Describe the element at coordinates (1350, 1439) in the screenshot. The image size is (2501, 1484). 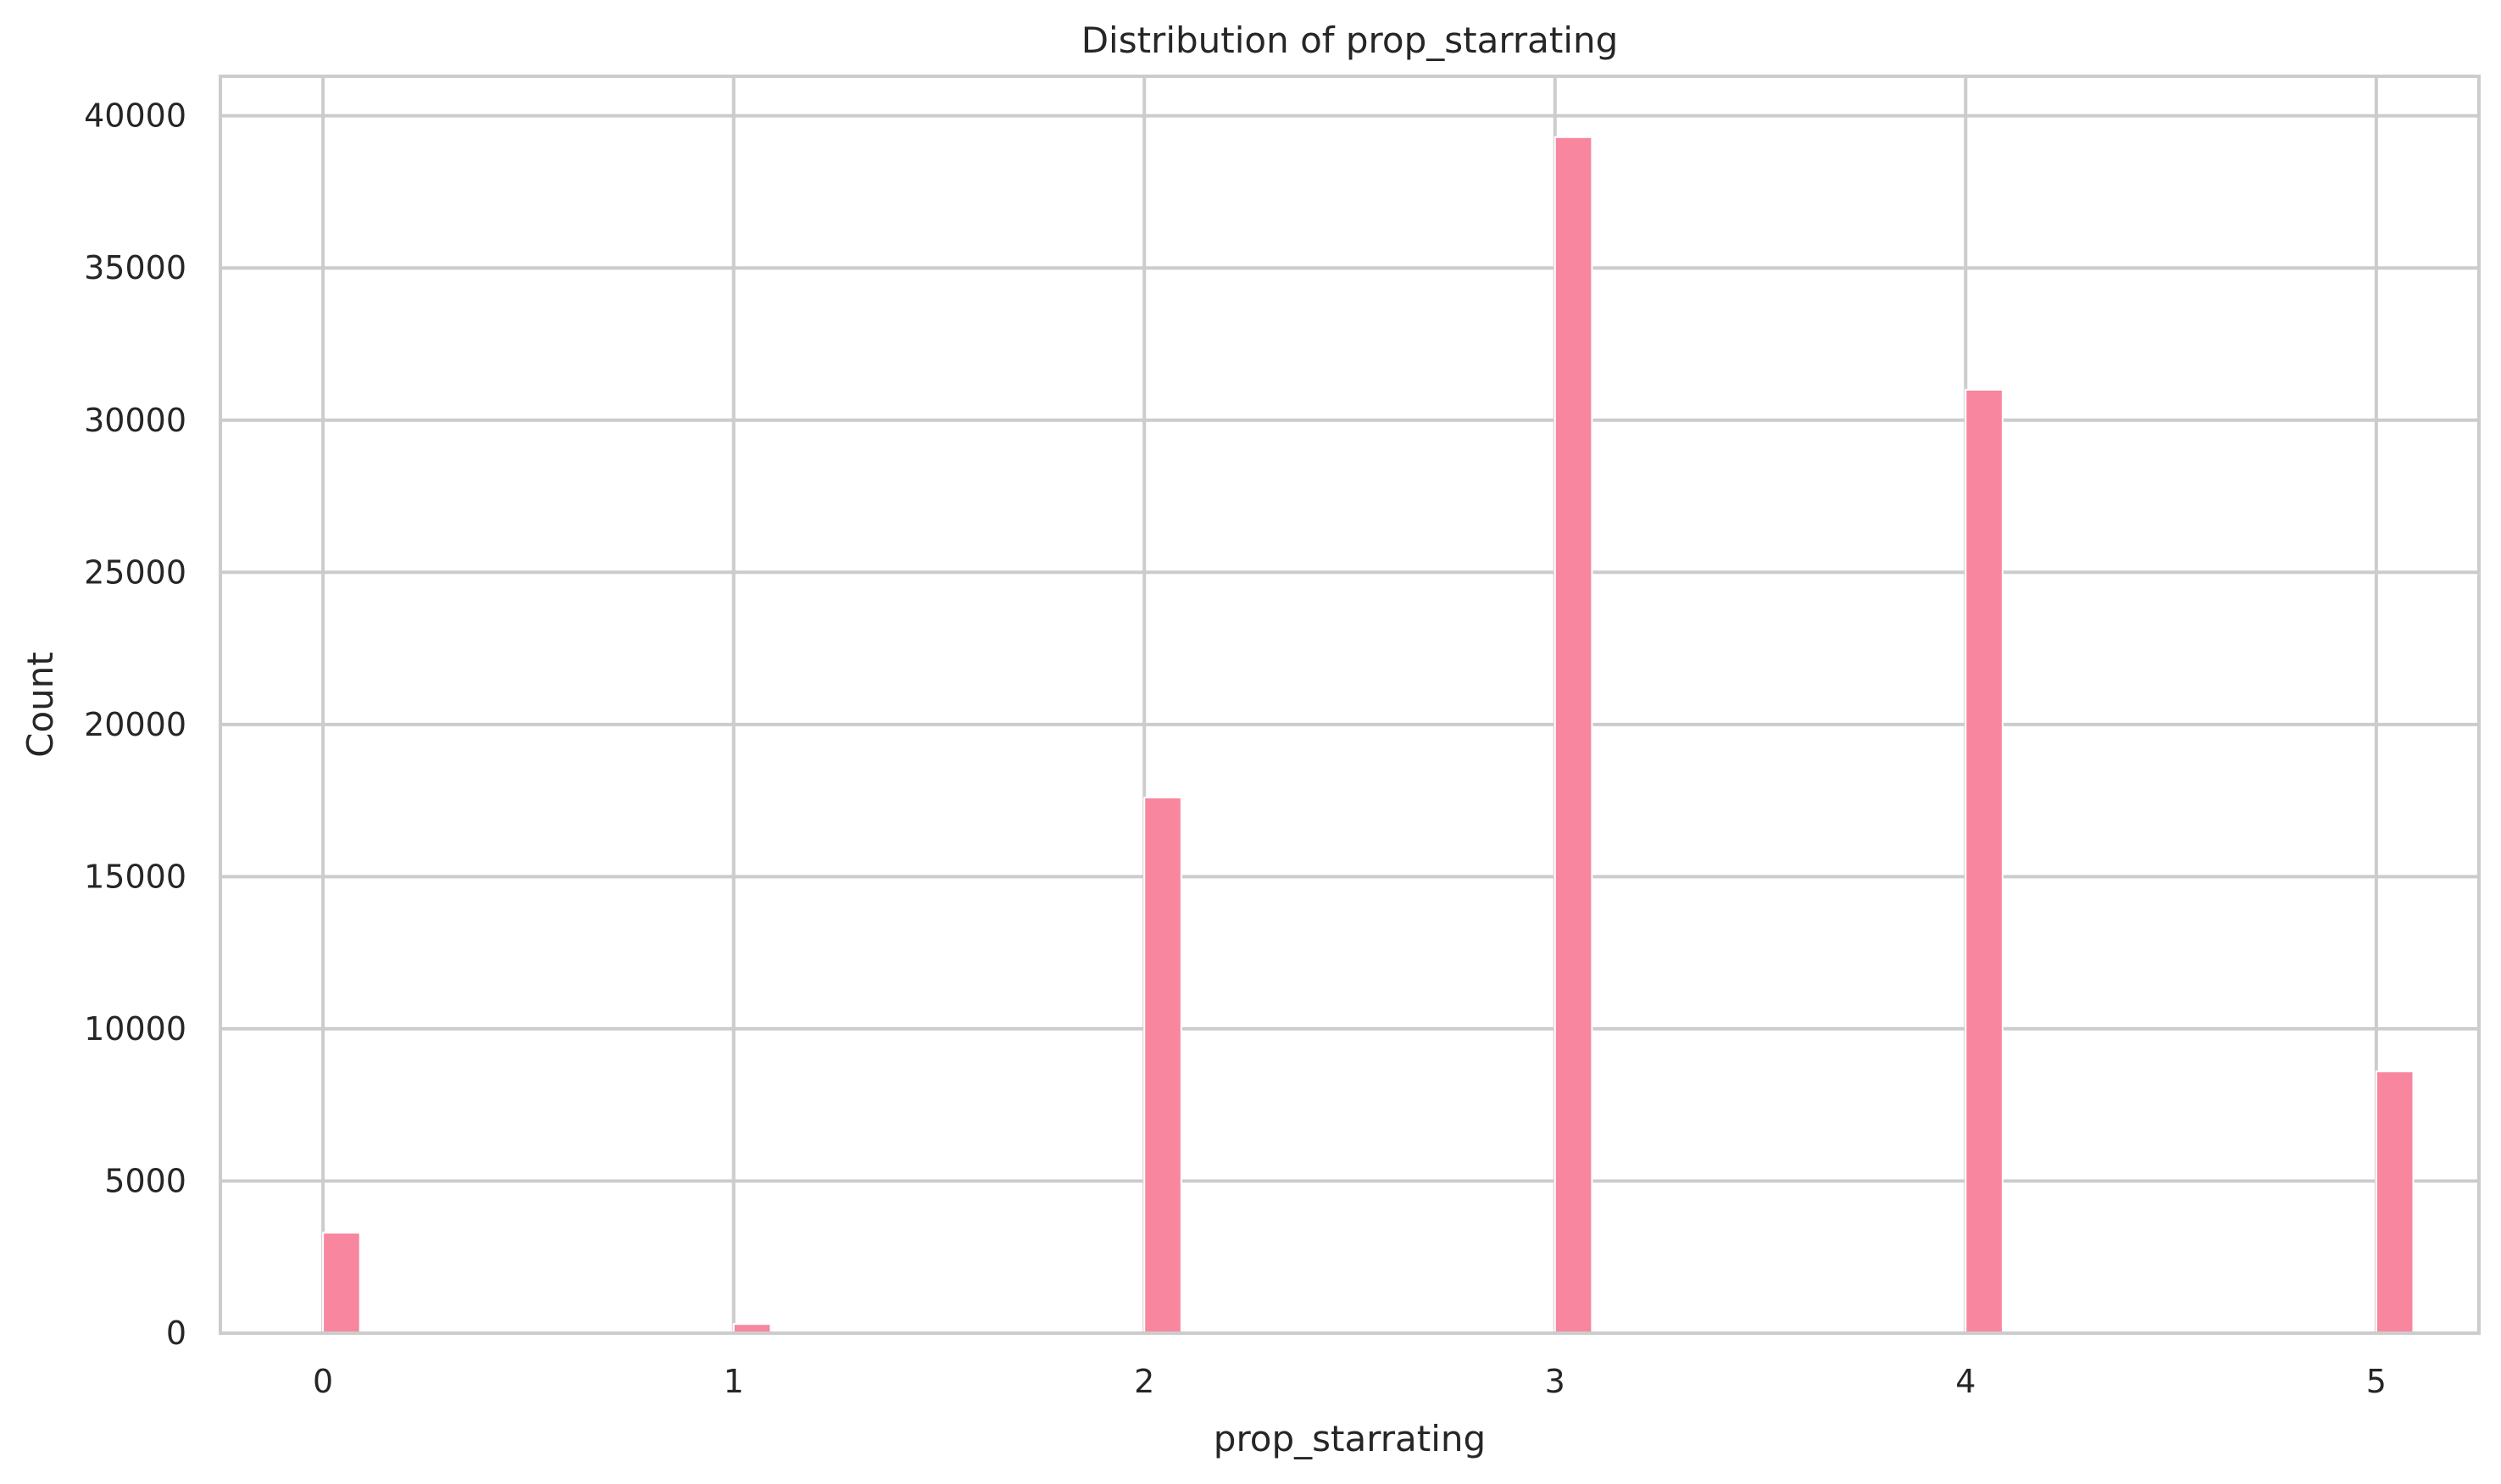
I see `x-axis-label: prop_starrating` at that location.